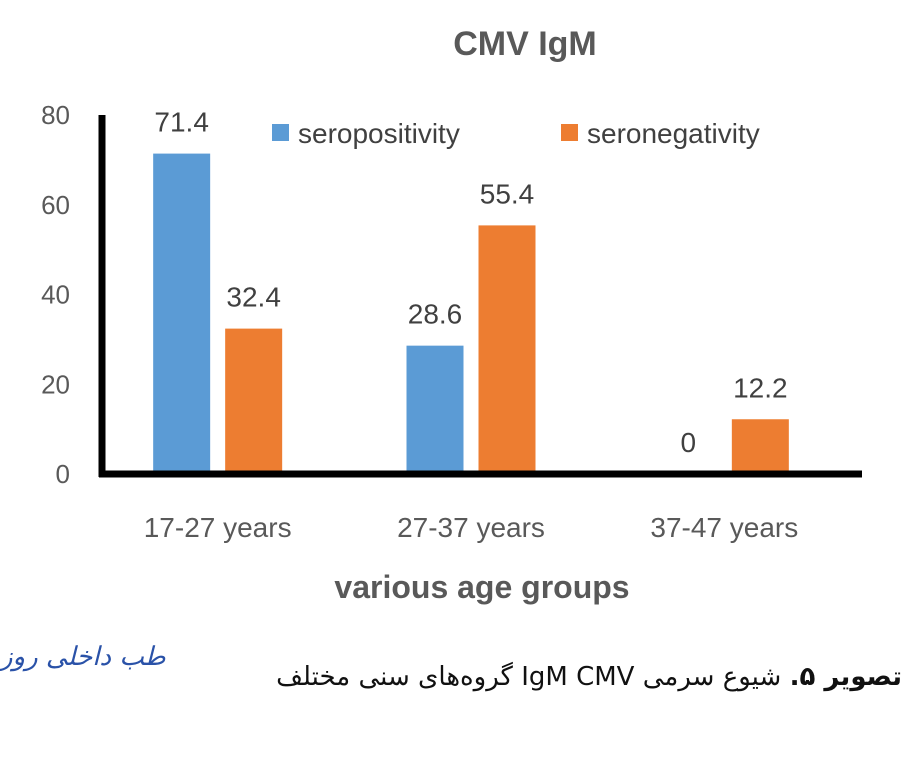 Image resolution: width=920 pixels, height=758 pixels. Describe the element at coordinates (533, 677) in the screenshot. I see `caption-text: شیوع سرمی IgM CMV گروه‌های سنی مختلف` at that location.